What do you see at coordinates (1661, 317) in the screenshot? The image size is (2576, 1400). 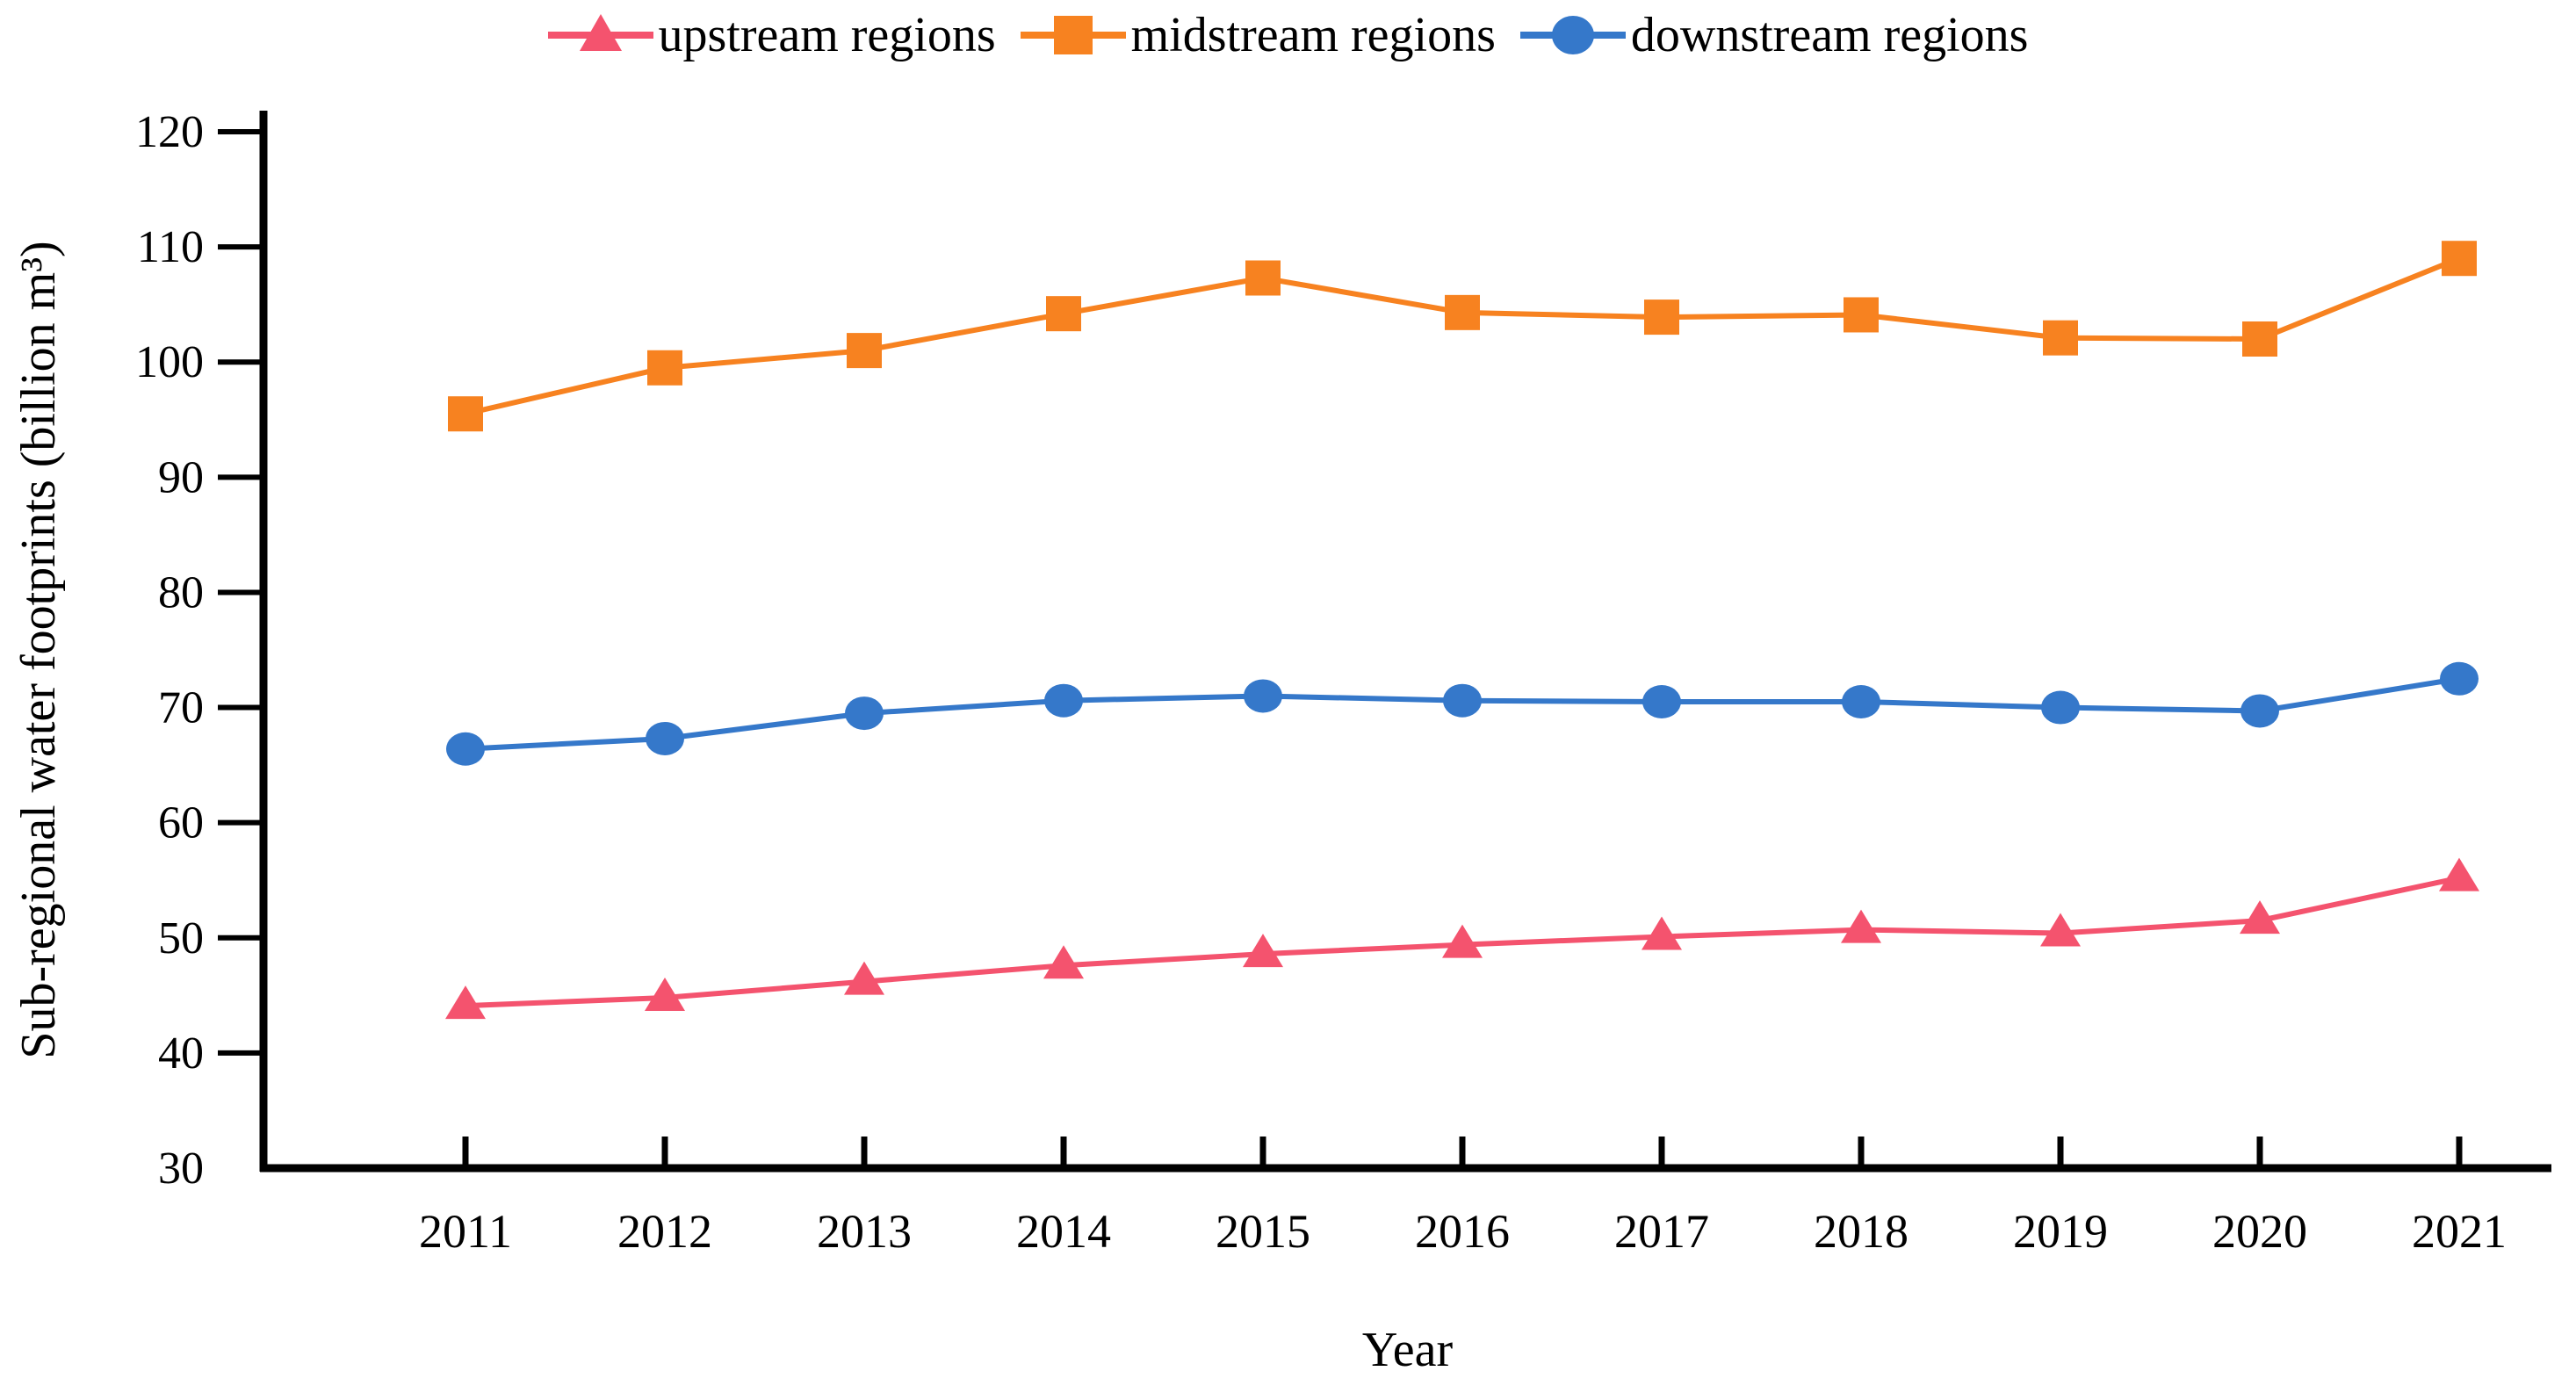 I see `data-point-midstream-2017` at bounding box center [1661, 317].